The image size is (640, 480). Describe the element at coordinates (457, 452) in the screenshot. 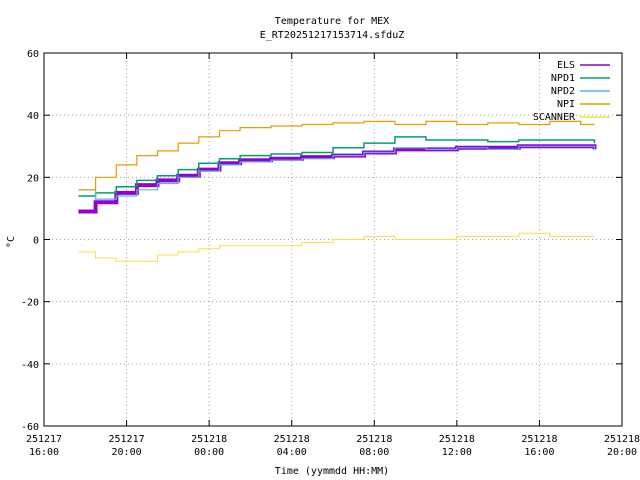

I see `x-tick-time-label: 12:00` at that location.